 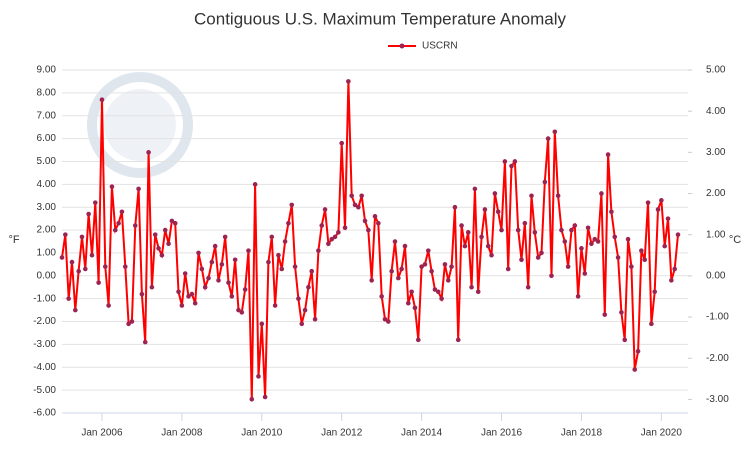 I want to click on watermark, so click(x=140, y=125).